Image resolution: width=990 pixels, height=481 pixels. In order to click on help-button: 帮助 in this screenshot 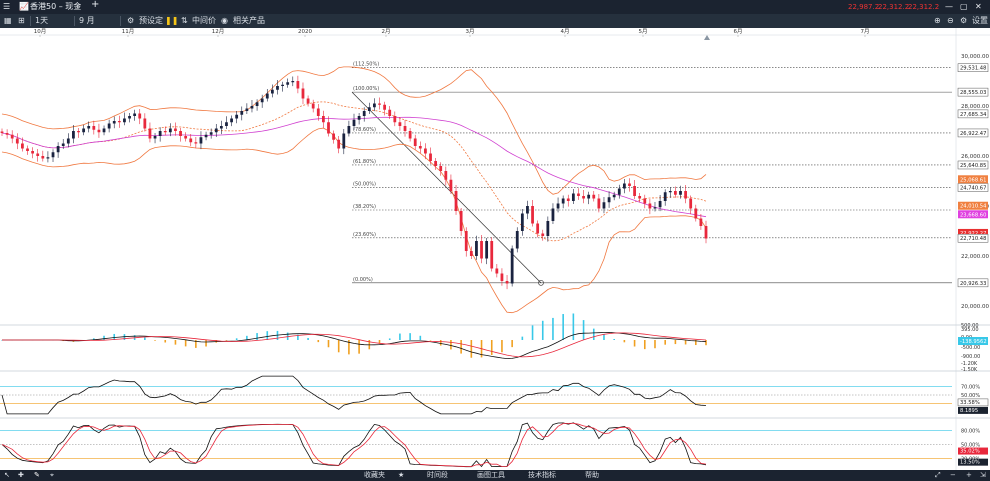, I will do `click(592, 475)`.